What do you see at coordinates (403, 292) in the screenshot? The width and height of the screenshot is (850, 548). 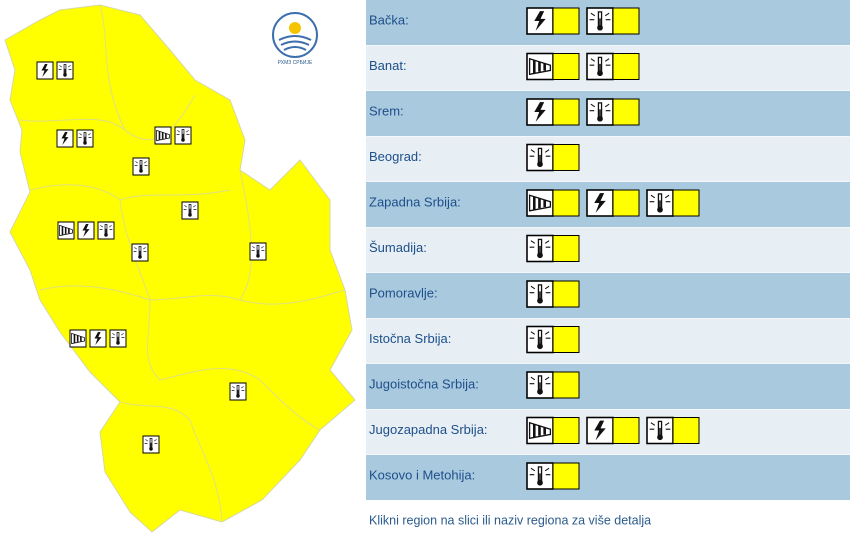 I see `region-name: Pomoravlje:` at bounding box center [403, 292].